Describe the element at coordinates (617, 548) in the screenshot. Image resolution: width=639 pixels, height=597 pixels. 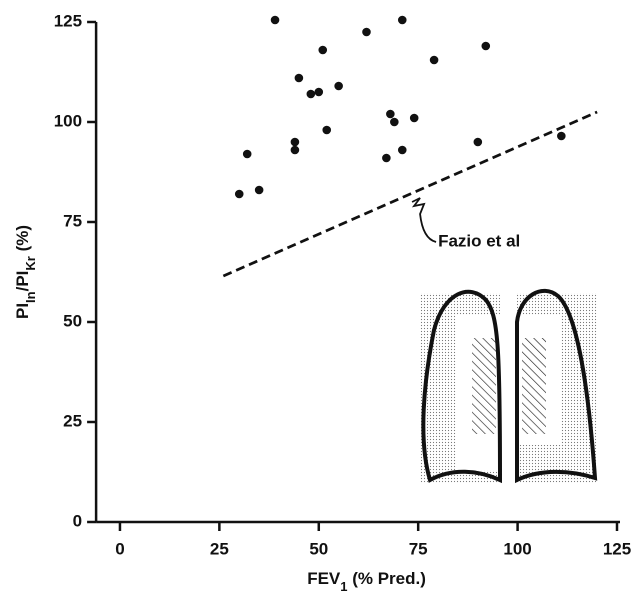
I see `x-tick-label: 125` at that location.